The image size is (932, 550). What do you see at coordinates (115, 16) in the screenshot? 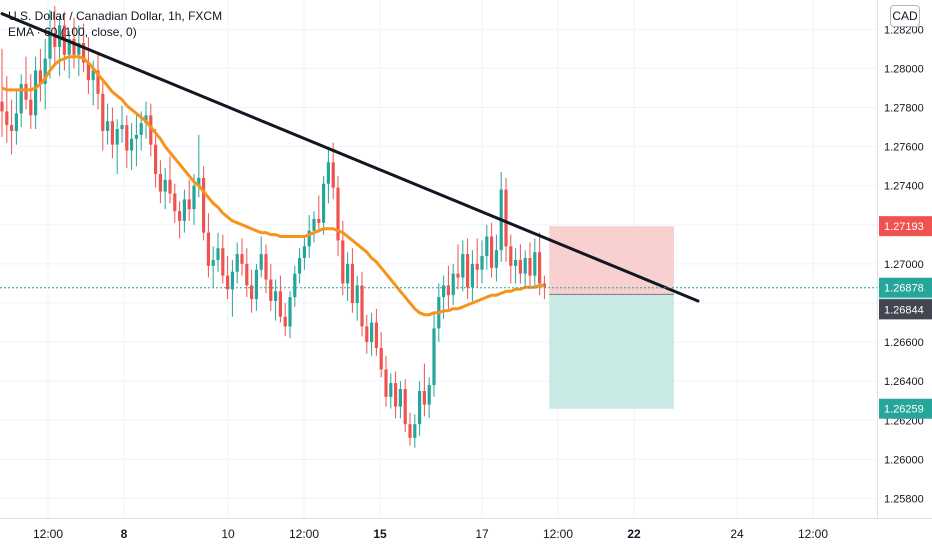
I see `symbol-title: U.S. Dollar / Canadian Dollar, 1h, FXCM` at bounding box center [115, 16].